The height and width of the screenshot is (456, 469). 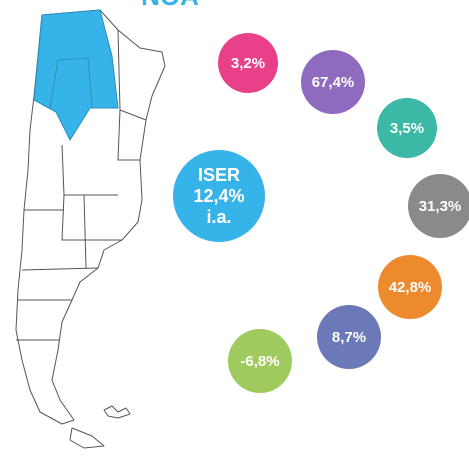 I want to click on bubble-label: 31,3%, so click(x=440, y=206).